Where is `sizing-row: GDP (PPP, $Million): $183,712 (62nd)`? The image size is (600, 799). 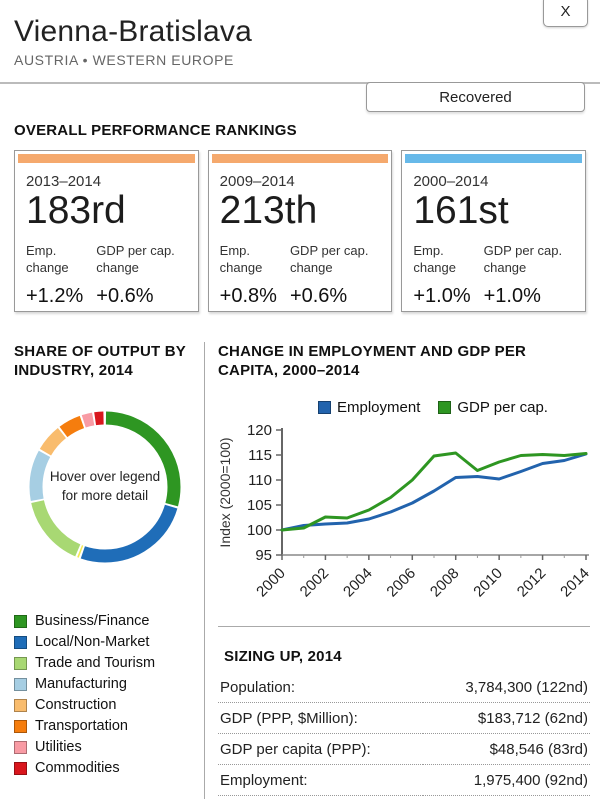
sizing-row: GDP (PPP, $Million): $183,712 (62nd) is located at coordinates (404, 718).